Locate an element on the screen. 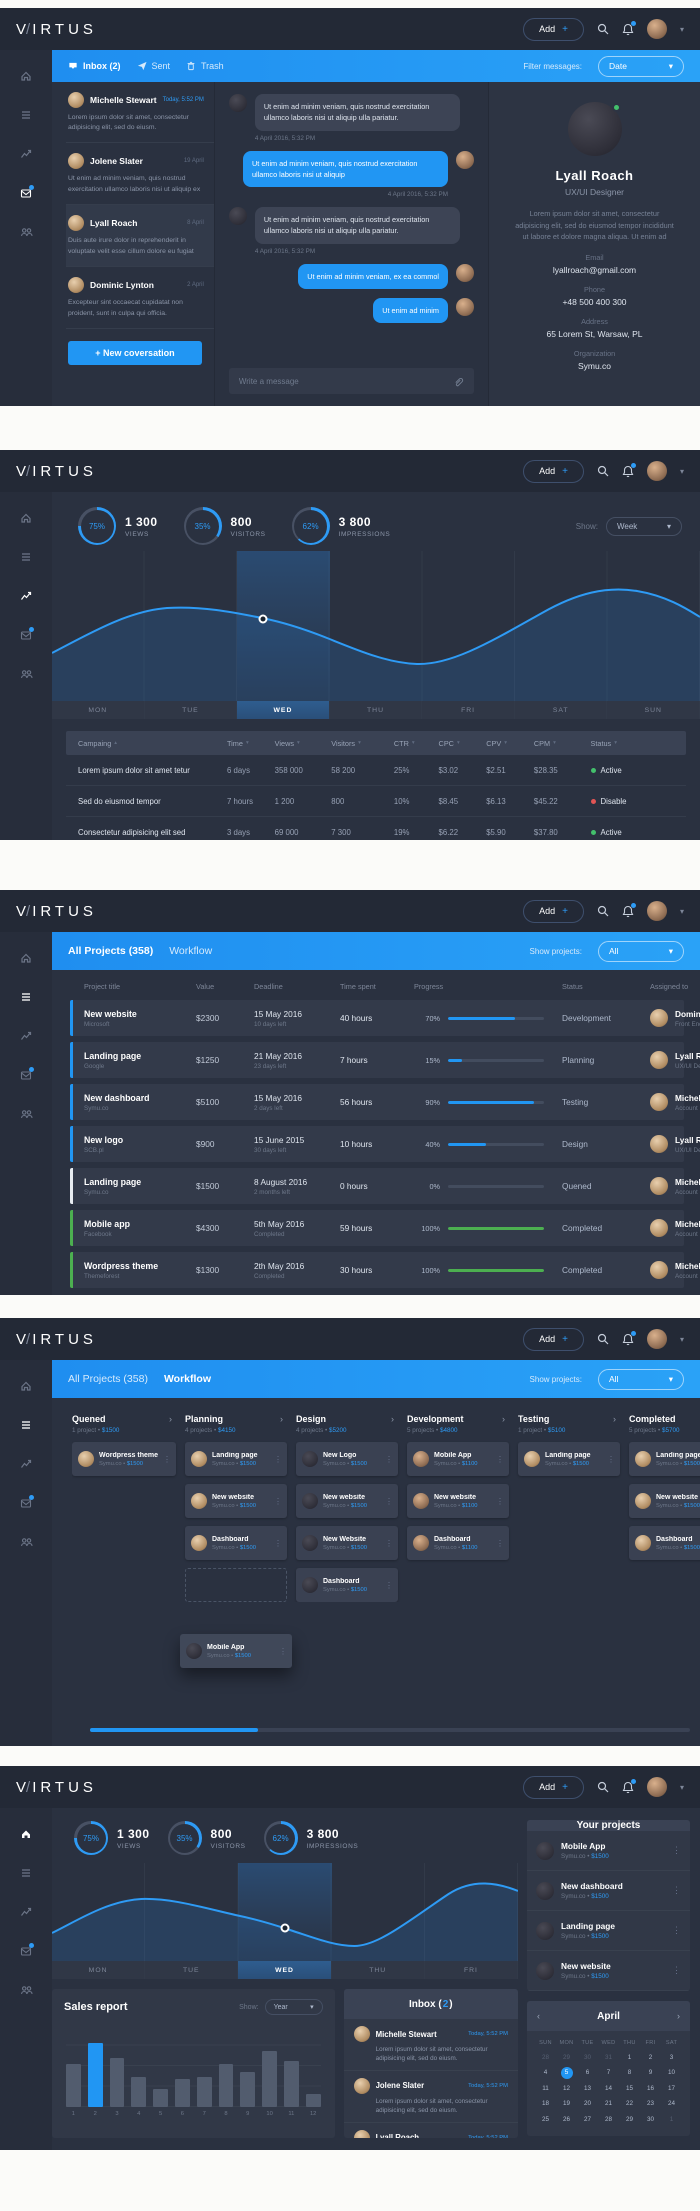 This screenshot has height=2211, width=700. period-select: Year ▾ is located at coordinates (293, 2007).